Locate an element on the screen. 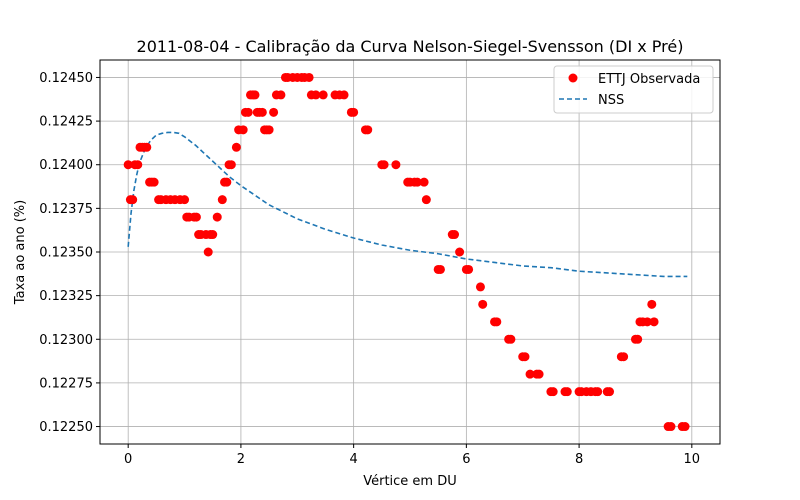 The width and height of the screenshot is (800, 500). legend: ETTJ Observada NSS is located at coordinates (633, 89).